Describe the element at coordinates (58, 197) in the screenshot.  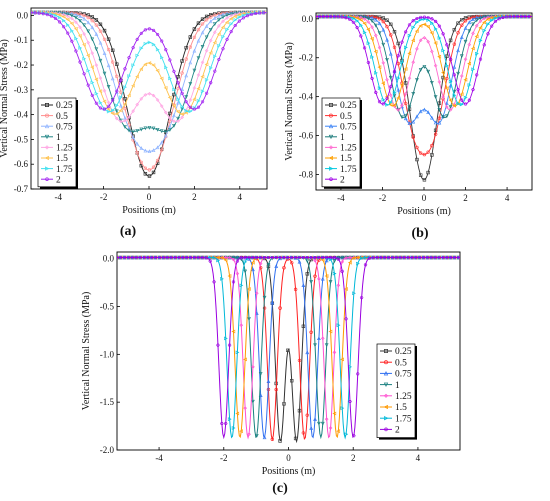
I see `x-tick-label: -4` at that location.